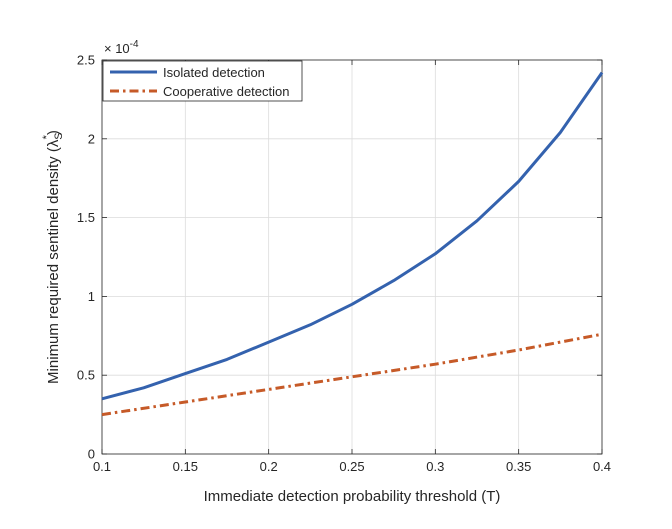 The image size is (672, 529). I want to click on y-axis-exponent-power: -4, so click(134, 44).